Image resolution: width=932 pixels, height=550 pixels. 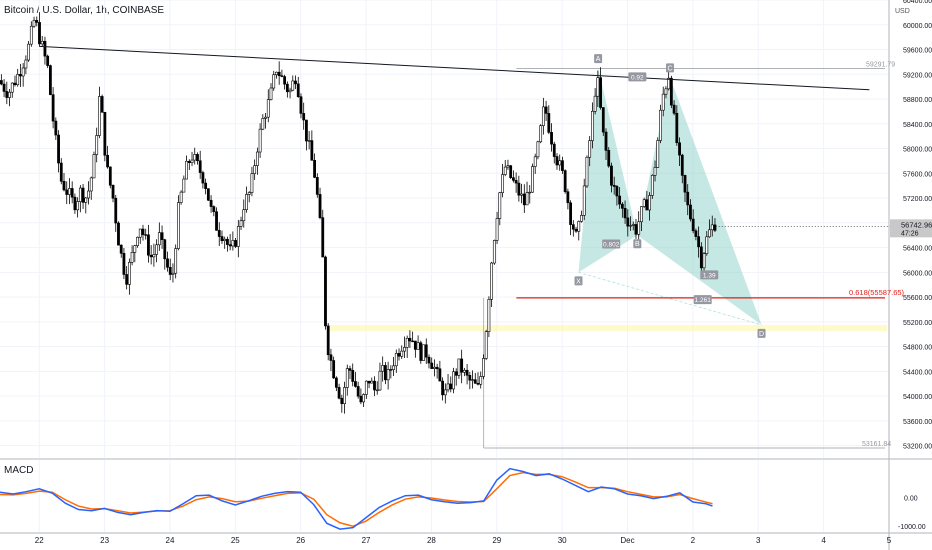 I want to click on fib-level-label: 0.618(55587.65), so click(x=877, y=292).